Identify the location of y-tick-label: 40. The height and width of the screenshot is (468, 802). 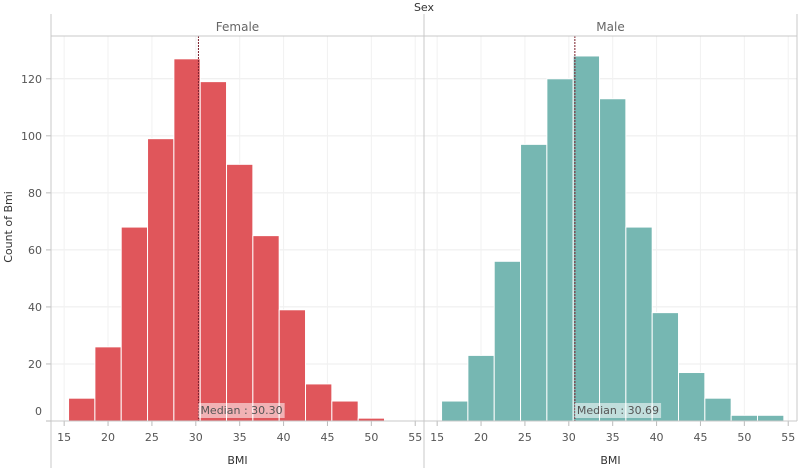
(35, 307).